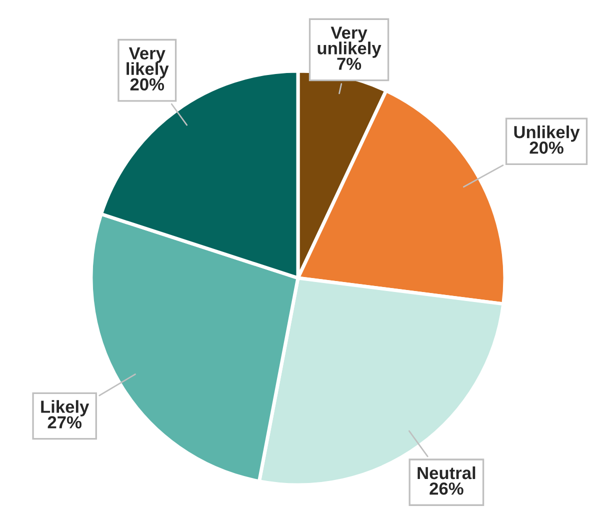  What do you see at coordinates (65, 422) in the screenshot?
I see `data-label: 27%` at bounding box center [65, 422].